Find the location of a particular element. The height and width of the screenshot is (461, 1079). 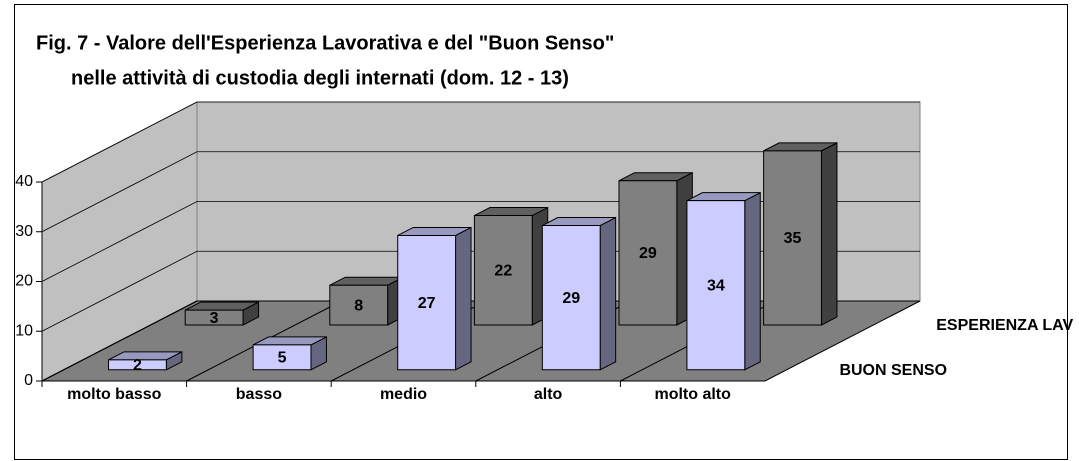

y-tick-label: 20 is located at coordinates (24, 281).